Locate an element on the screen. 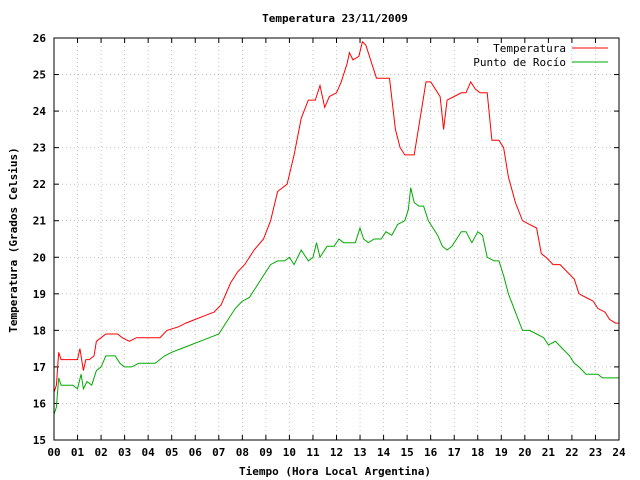 The width and height of the screenshot is (640, 480). x-tick-label: 11 is located at coordinates (313, 452).